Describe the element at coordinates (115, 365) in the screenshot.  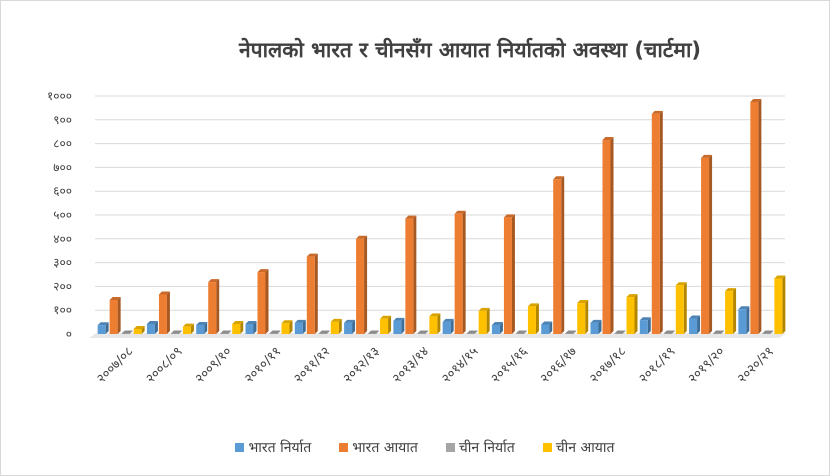
I see `x-tick-label: २००७/०८` at that location.